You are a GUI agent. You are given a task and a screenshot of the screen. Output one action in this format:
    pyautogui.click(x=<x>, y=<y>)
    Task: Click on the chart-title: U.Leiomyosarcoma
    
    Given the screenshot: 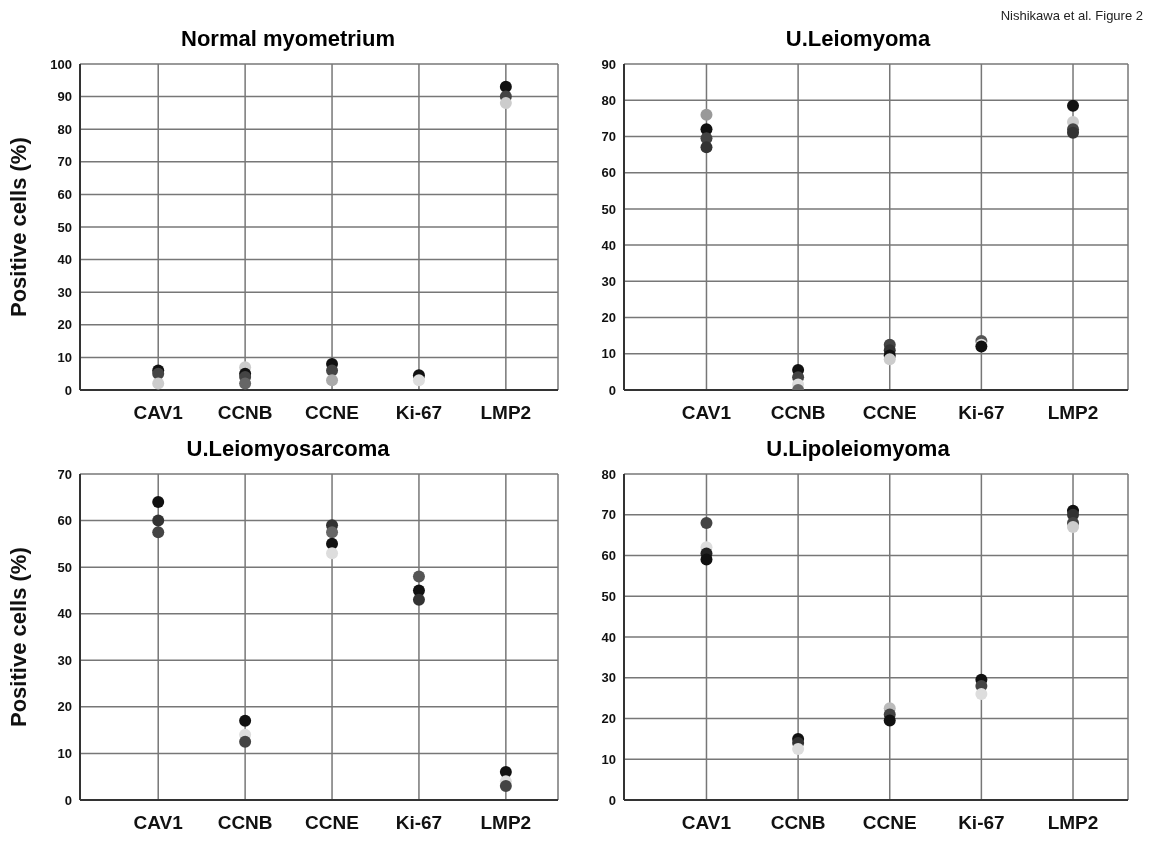 What is the action you would take?
    pyautogui.click(x=288, y=449)
    